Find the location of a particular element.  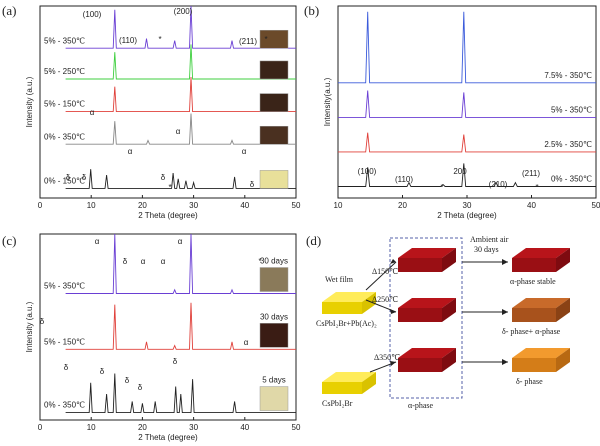

peak-annotation: (210) is located at coordinates (498, 184).